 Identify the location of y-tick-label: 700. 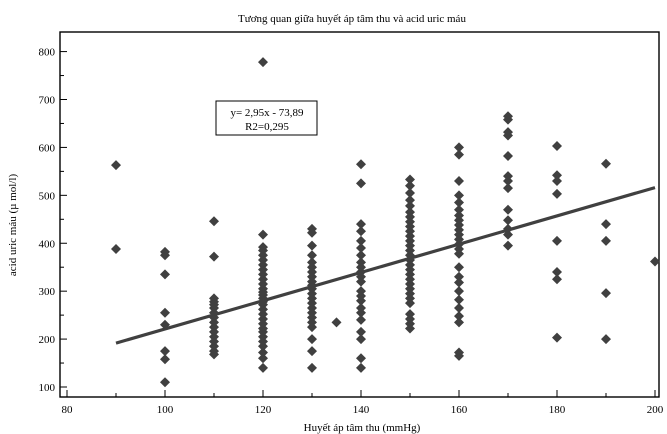
(47, 101).